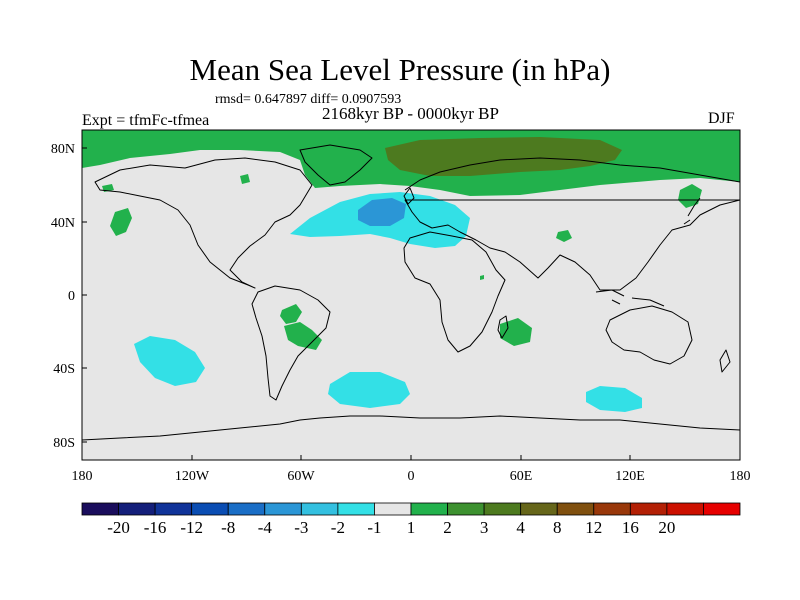 The height and width of the screenshot is (600, 800). I want to click on coast-japan, so click(692, 211).